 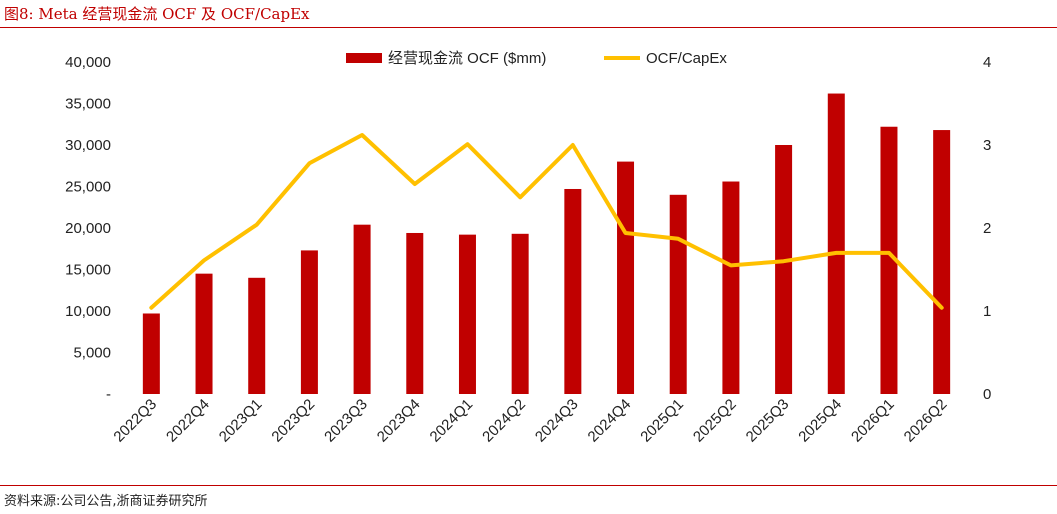 I want to click on y-left-tick-label: 30,000, so click(x=88, y=145).